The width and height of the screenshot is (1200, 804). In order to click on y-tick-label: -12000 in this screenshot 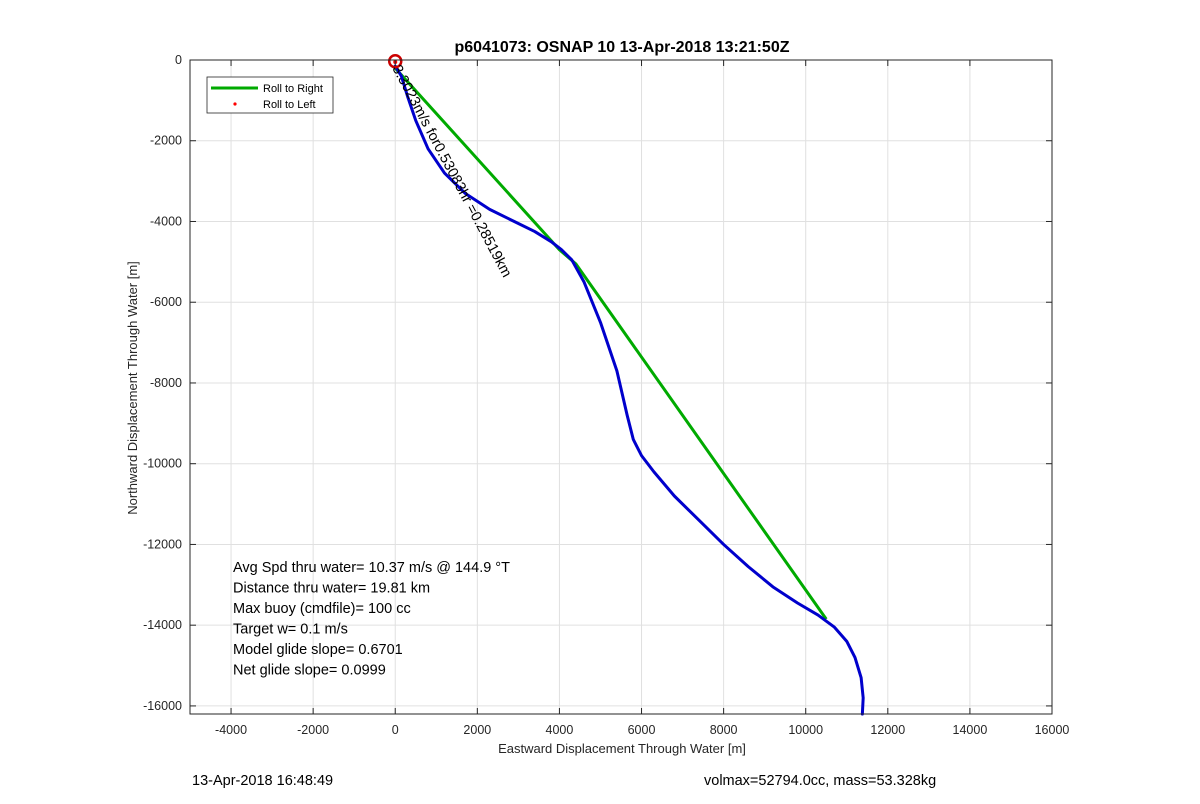, I will do `click(162, 544)`.